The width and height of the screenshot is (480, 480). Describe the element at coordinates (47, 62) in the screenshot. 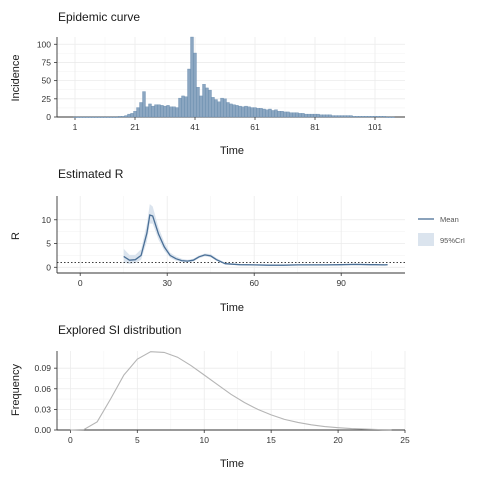

I see `epidemic-y-tick-label: 75` at that location.